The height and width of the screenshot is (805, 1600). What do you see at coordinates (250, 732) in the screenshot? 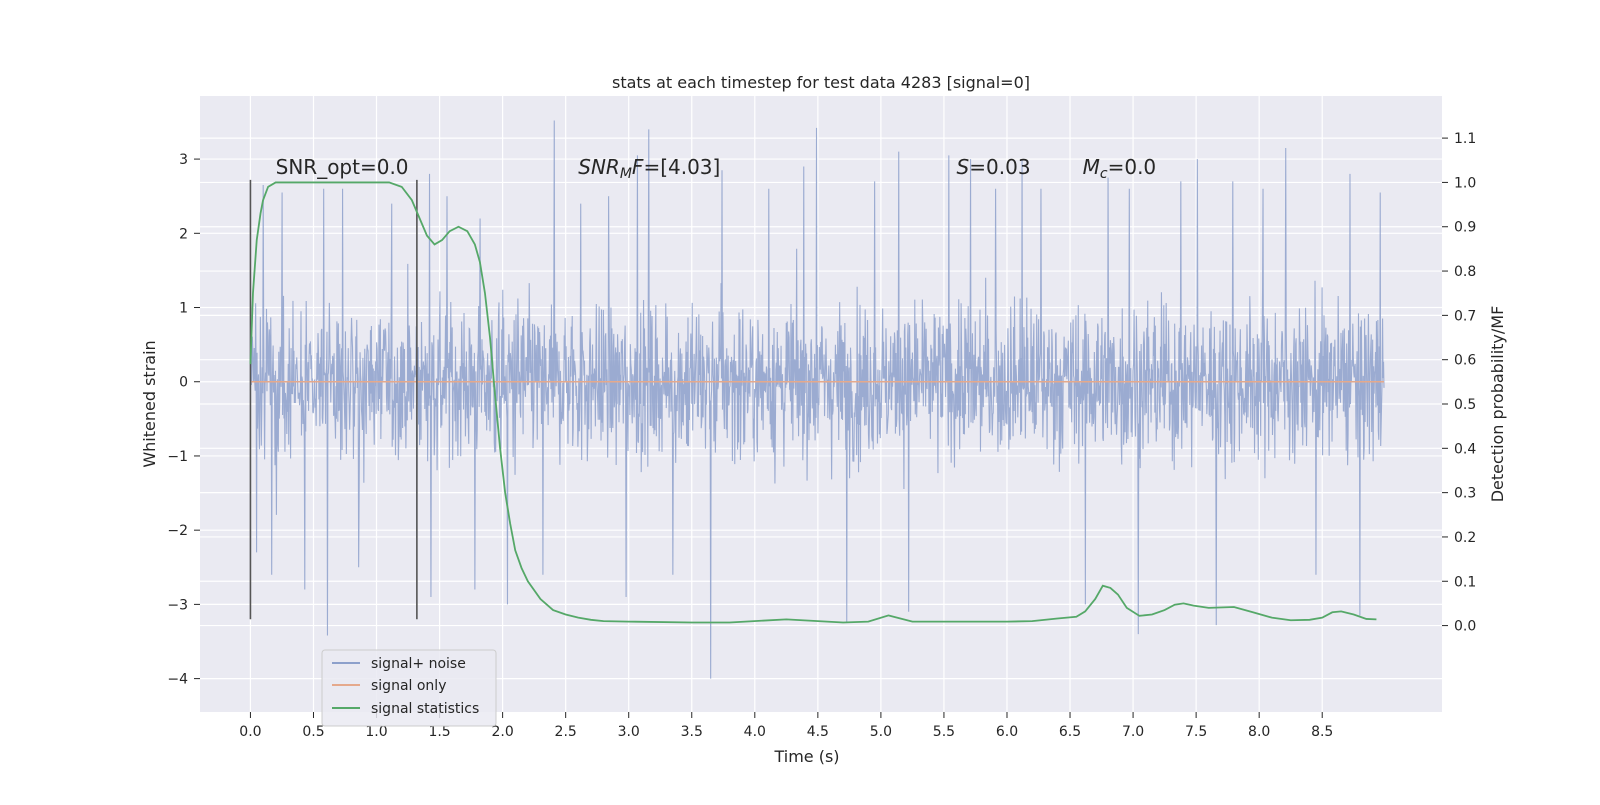
I see `x-tick-label: 0.0` at bounding box center [250, 732].